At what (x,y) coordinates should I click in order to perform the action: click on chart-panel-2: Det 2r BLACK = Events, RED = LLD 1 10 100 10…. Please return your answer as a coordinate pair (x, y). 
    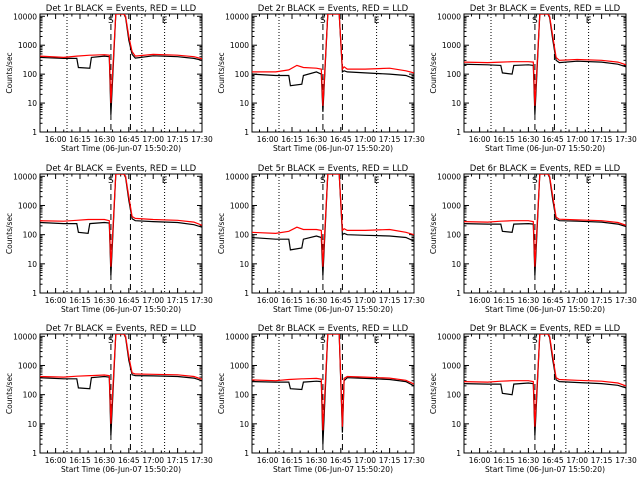
    Looking at the image, I should click on (321, 78).